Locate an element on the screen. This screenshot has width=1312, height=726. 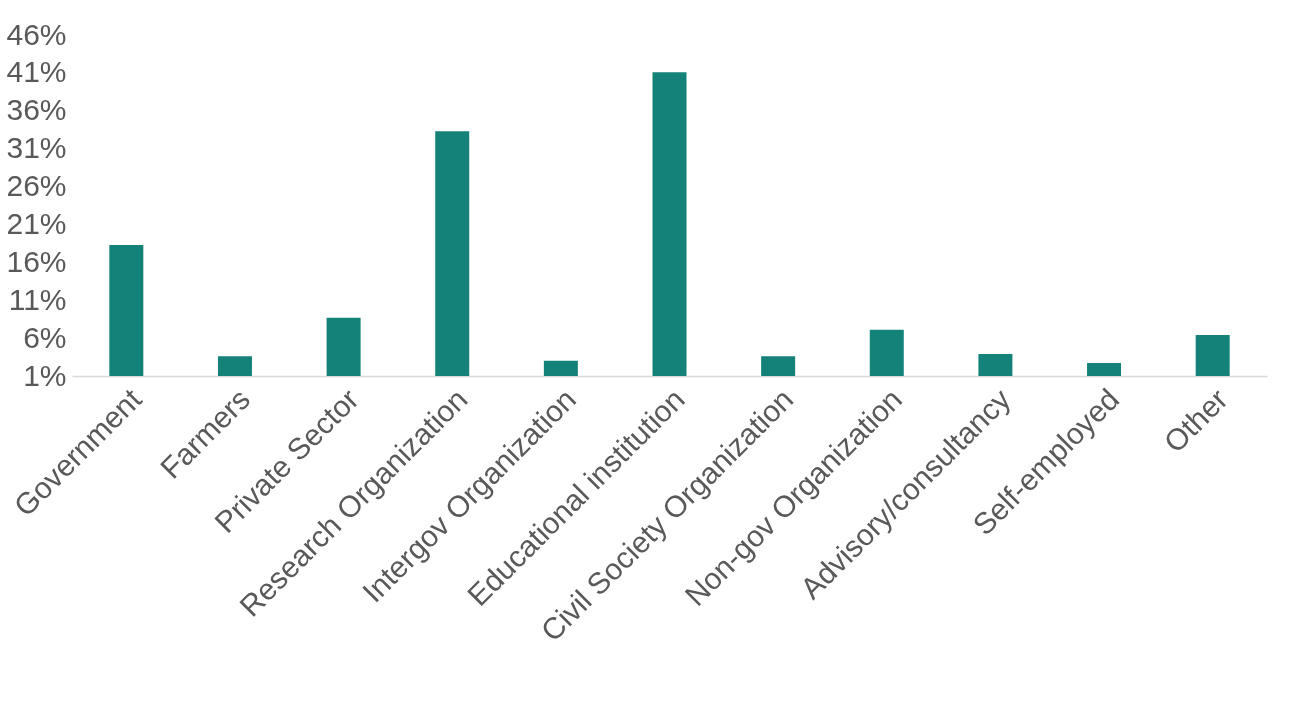
y-tick-label: 41% is located at coordinates (36, 72).